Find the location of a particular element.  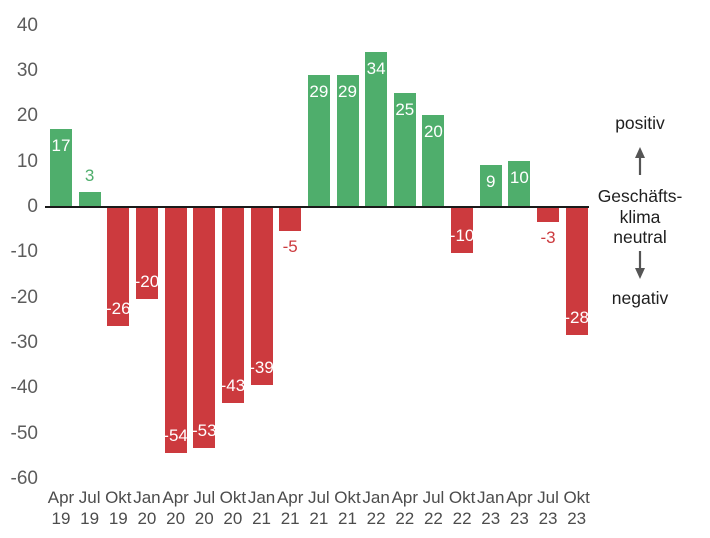

y-tick-label: 0 is located at coordinates (32, 206).